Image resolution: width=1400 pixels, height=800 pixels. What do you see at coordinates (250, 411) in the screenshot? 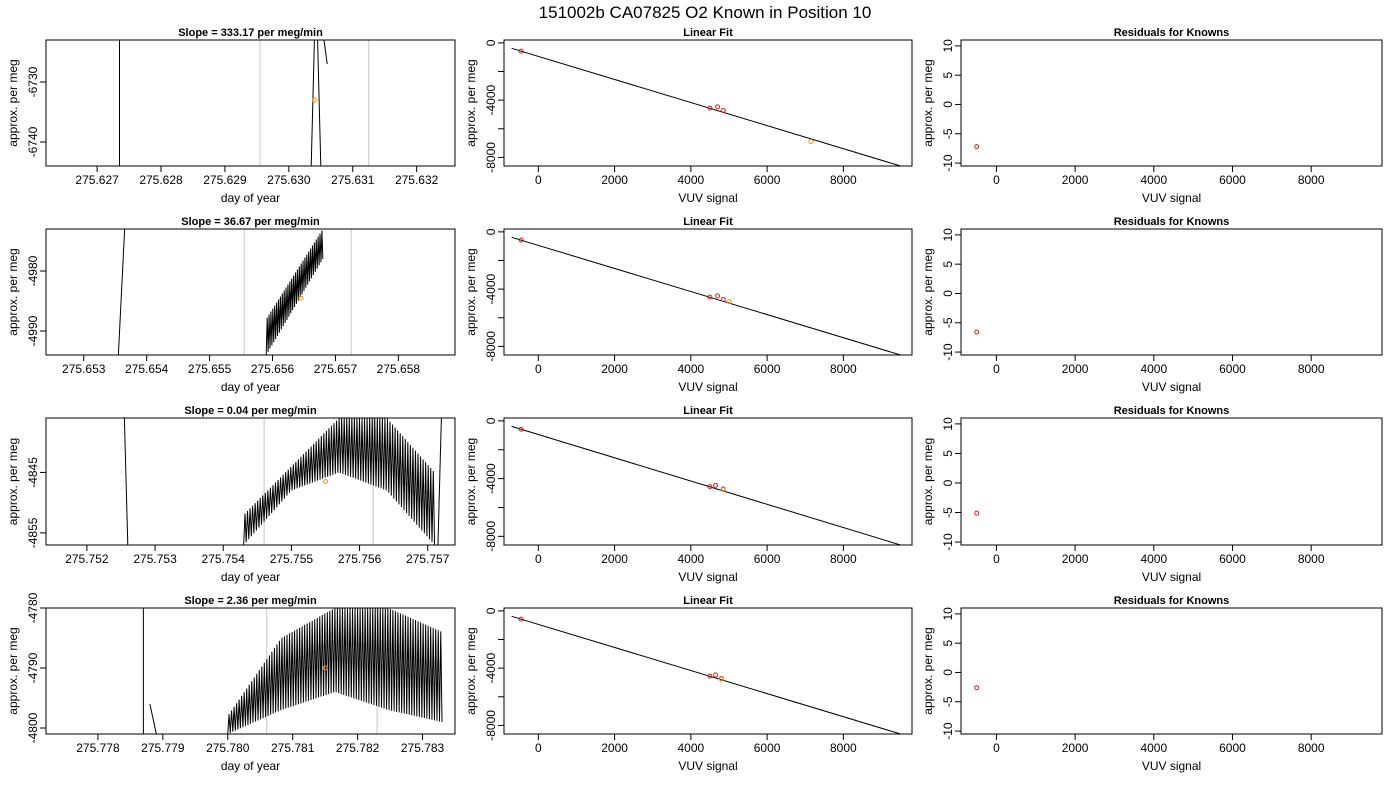
I see `panel-title: Slope = 0.04 per meg/min` at bounding box center [250, 411].